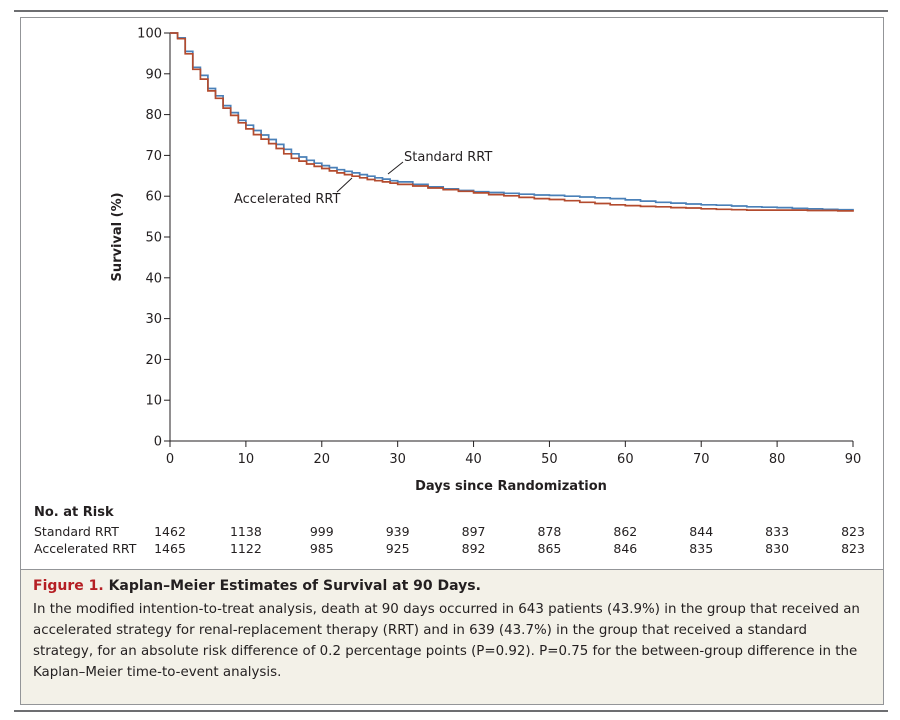 The height and width of the screenshot is (720, 900). I want to click on y-tick-label: 0, so click(158, 442).